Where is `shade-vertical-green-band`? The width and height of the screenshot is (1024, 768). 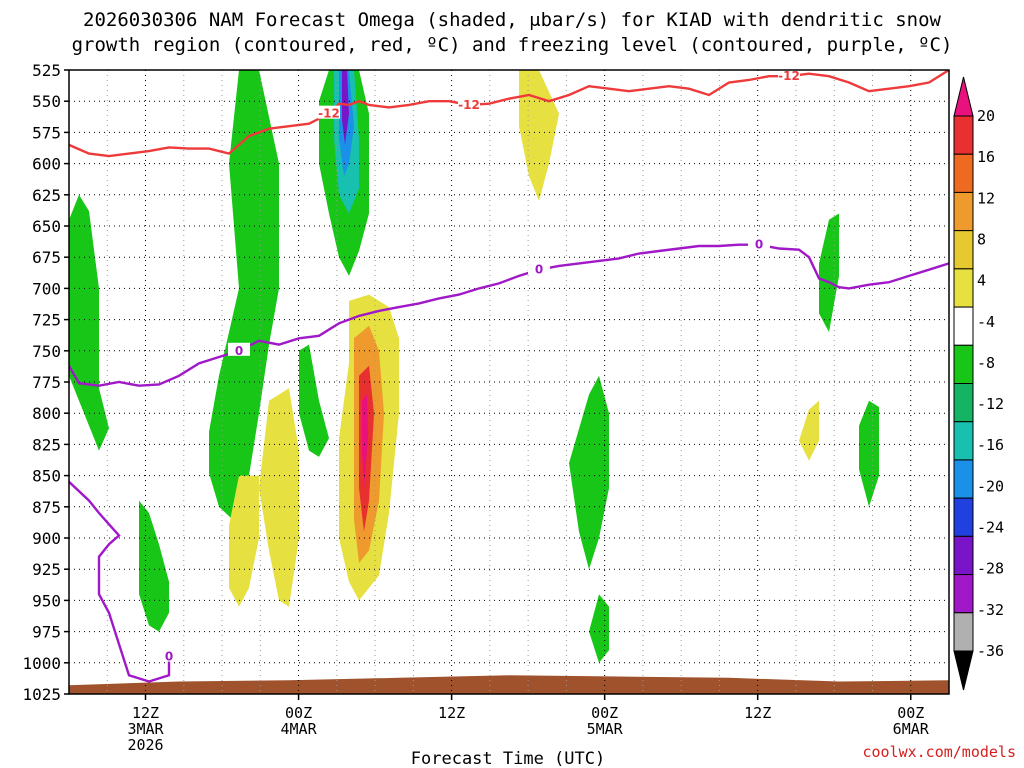
shade-vertical-green-band is located at coordinates (244, 298).